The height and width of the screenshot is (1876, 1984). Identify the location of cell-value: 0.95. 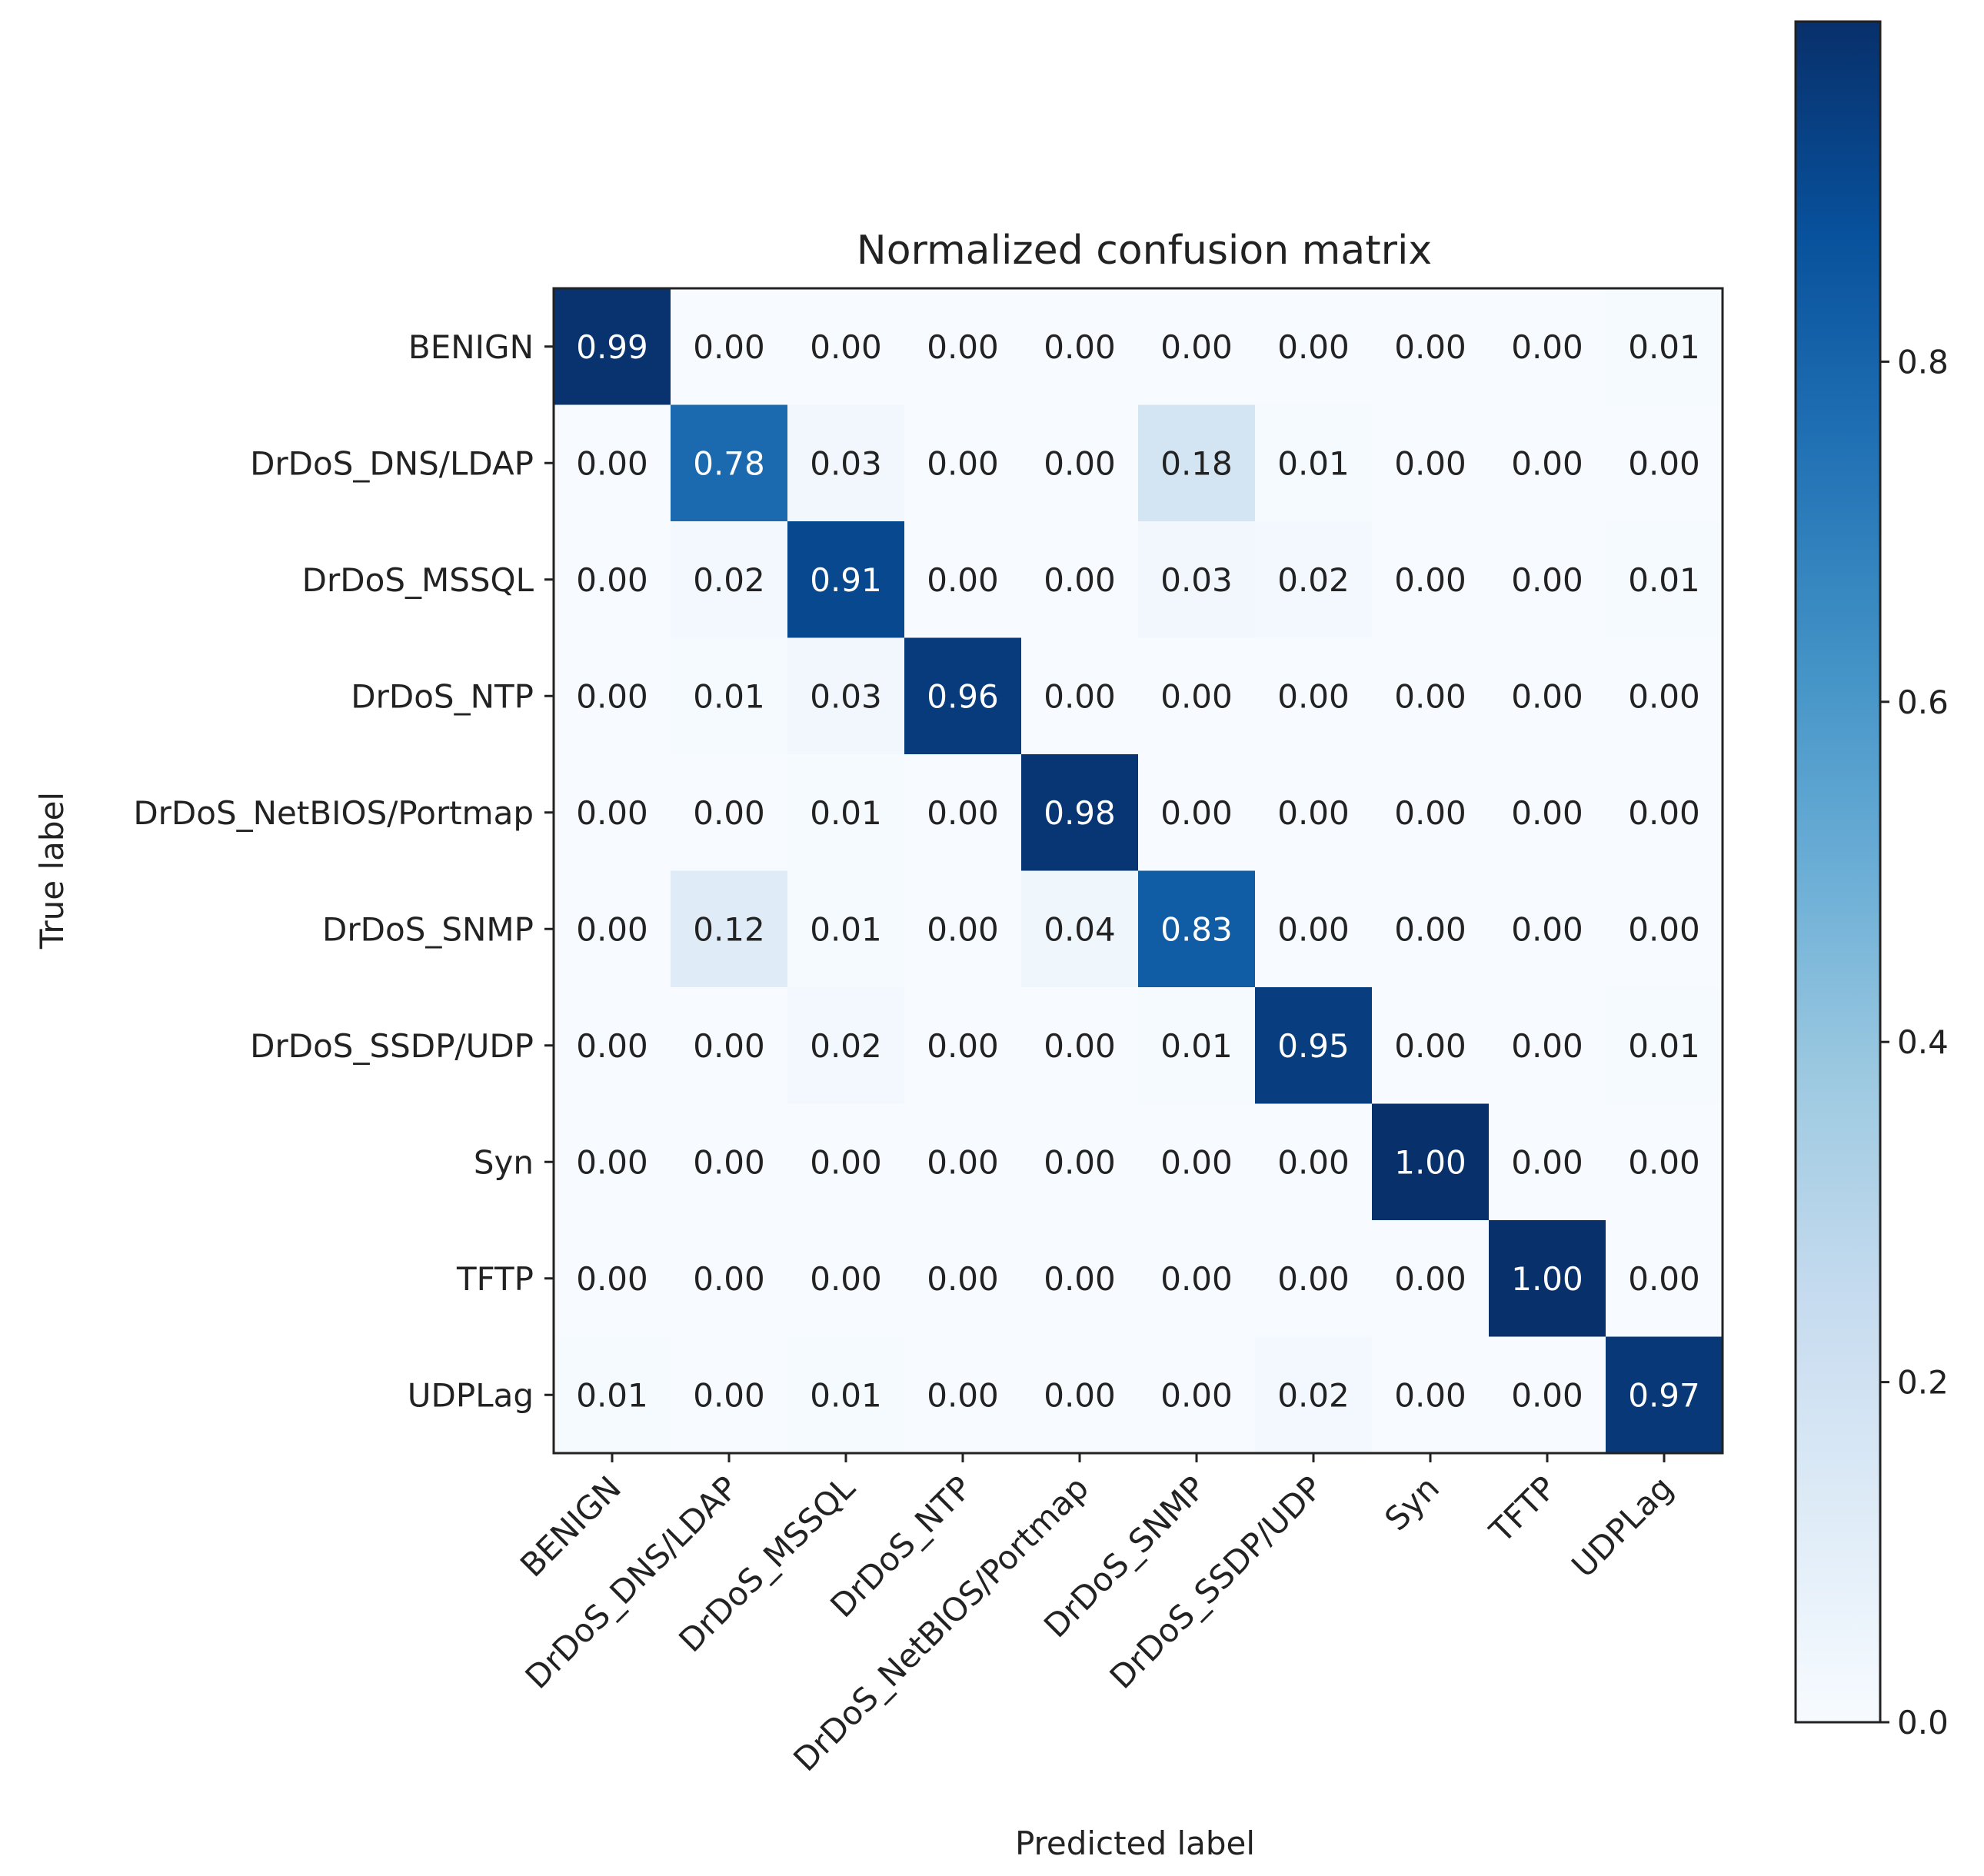
(1313, 1046).